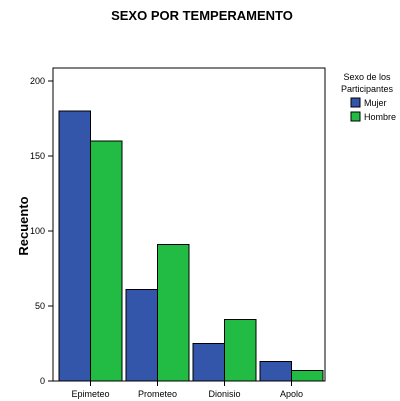 This screenshot has width=400, height=401. What do you see at coordinates (208, 362) in the screenshot?
I see `bar-mujer-dionisio` at bounding box center [208, 362].